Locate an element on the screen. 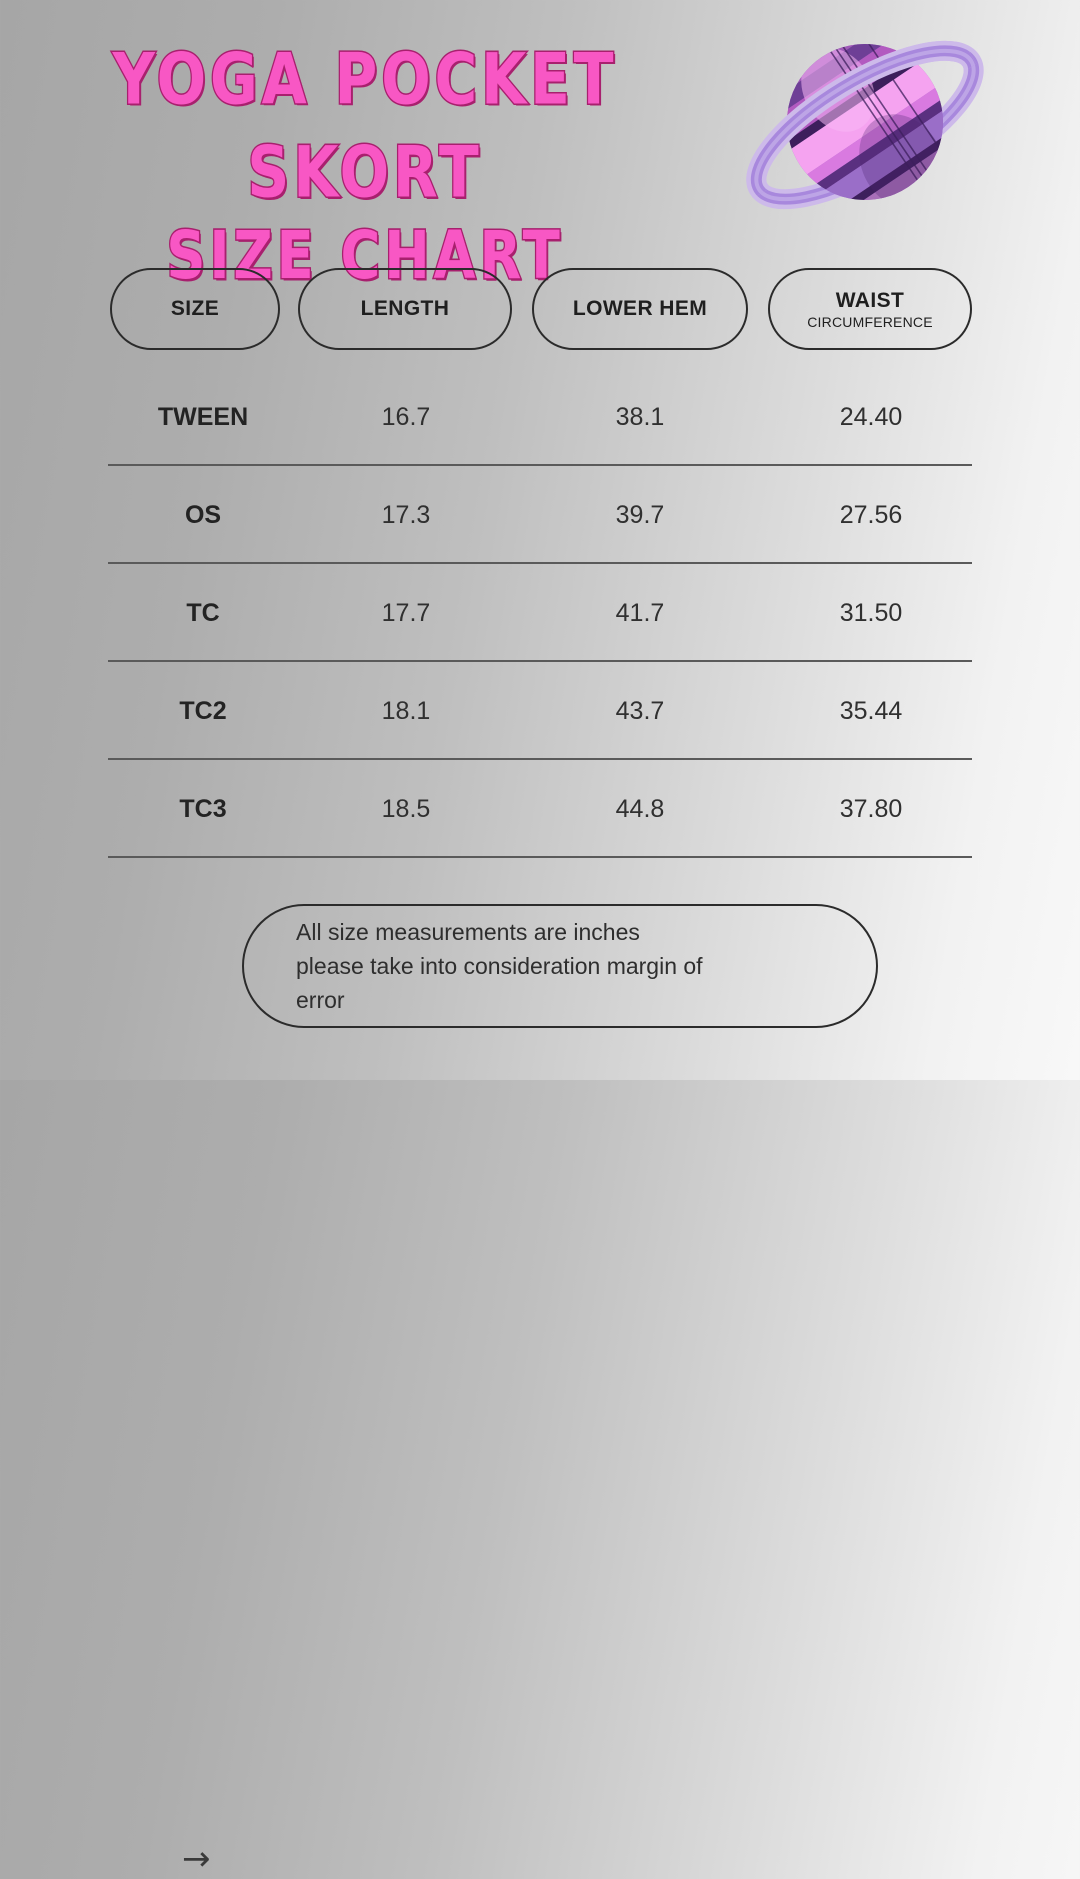 The height and width of the screenshot is (1879, 1080). table-row: TWEEN 16.7 38.1 24.40 is located at coordinates (540, 417).